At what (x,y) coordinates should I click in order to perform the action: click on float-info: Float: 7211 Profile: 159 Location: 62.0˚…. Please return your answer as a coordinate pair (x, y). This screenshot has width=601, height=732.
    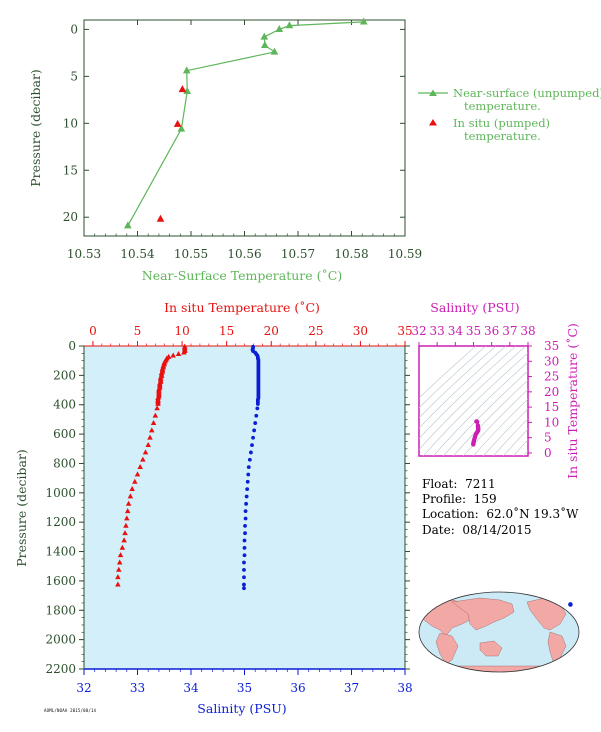
    Looking at the image, I should click on (500, 507).